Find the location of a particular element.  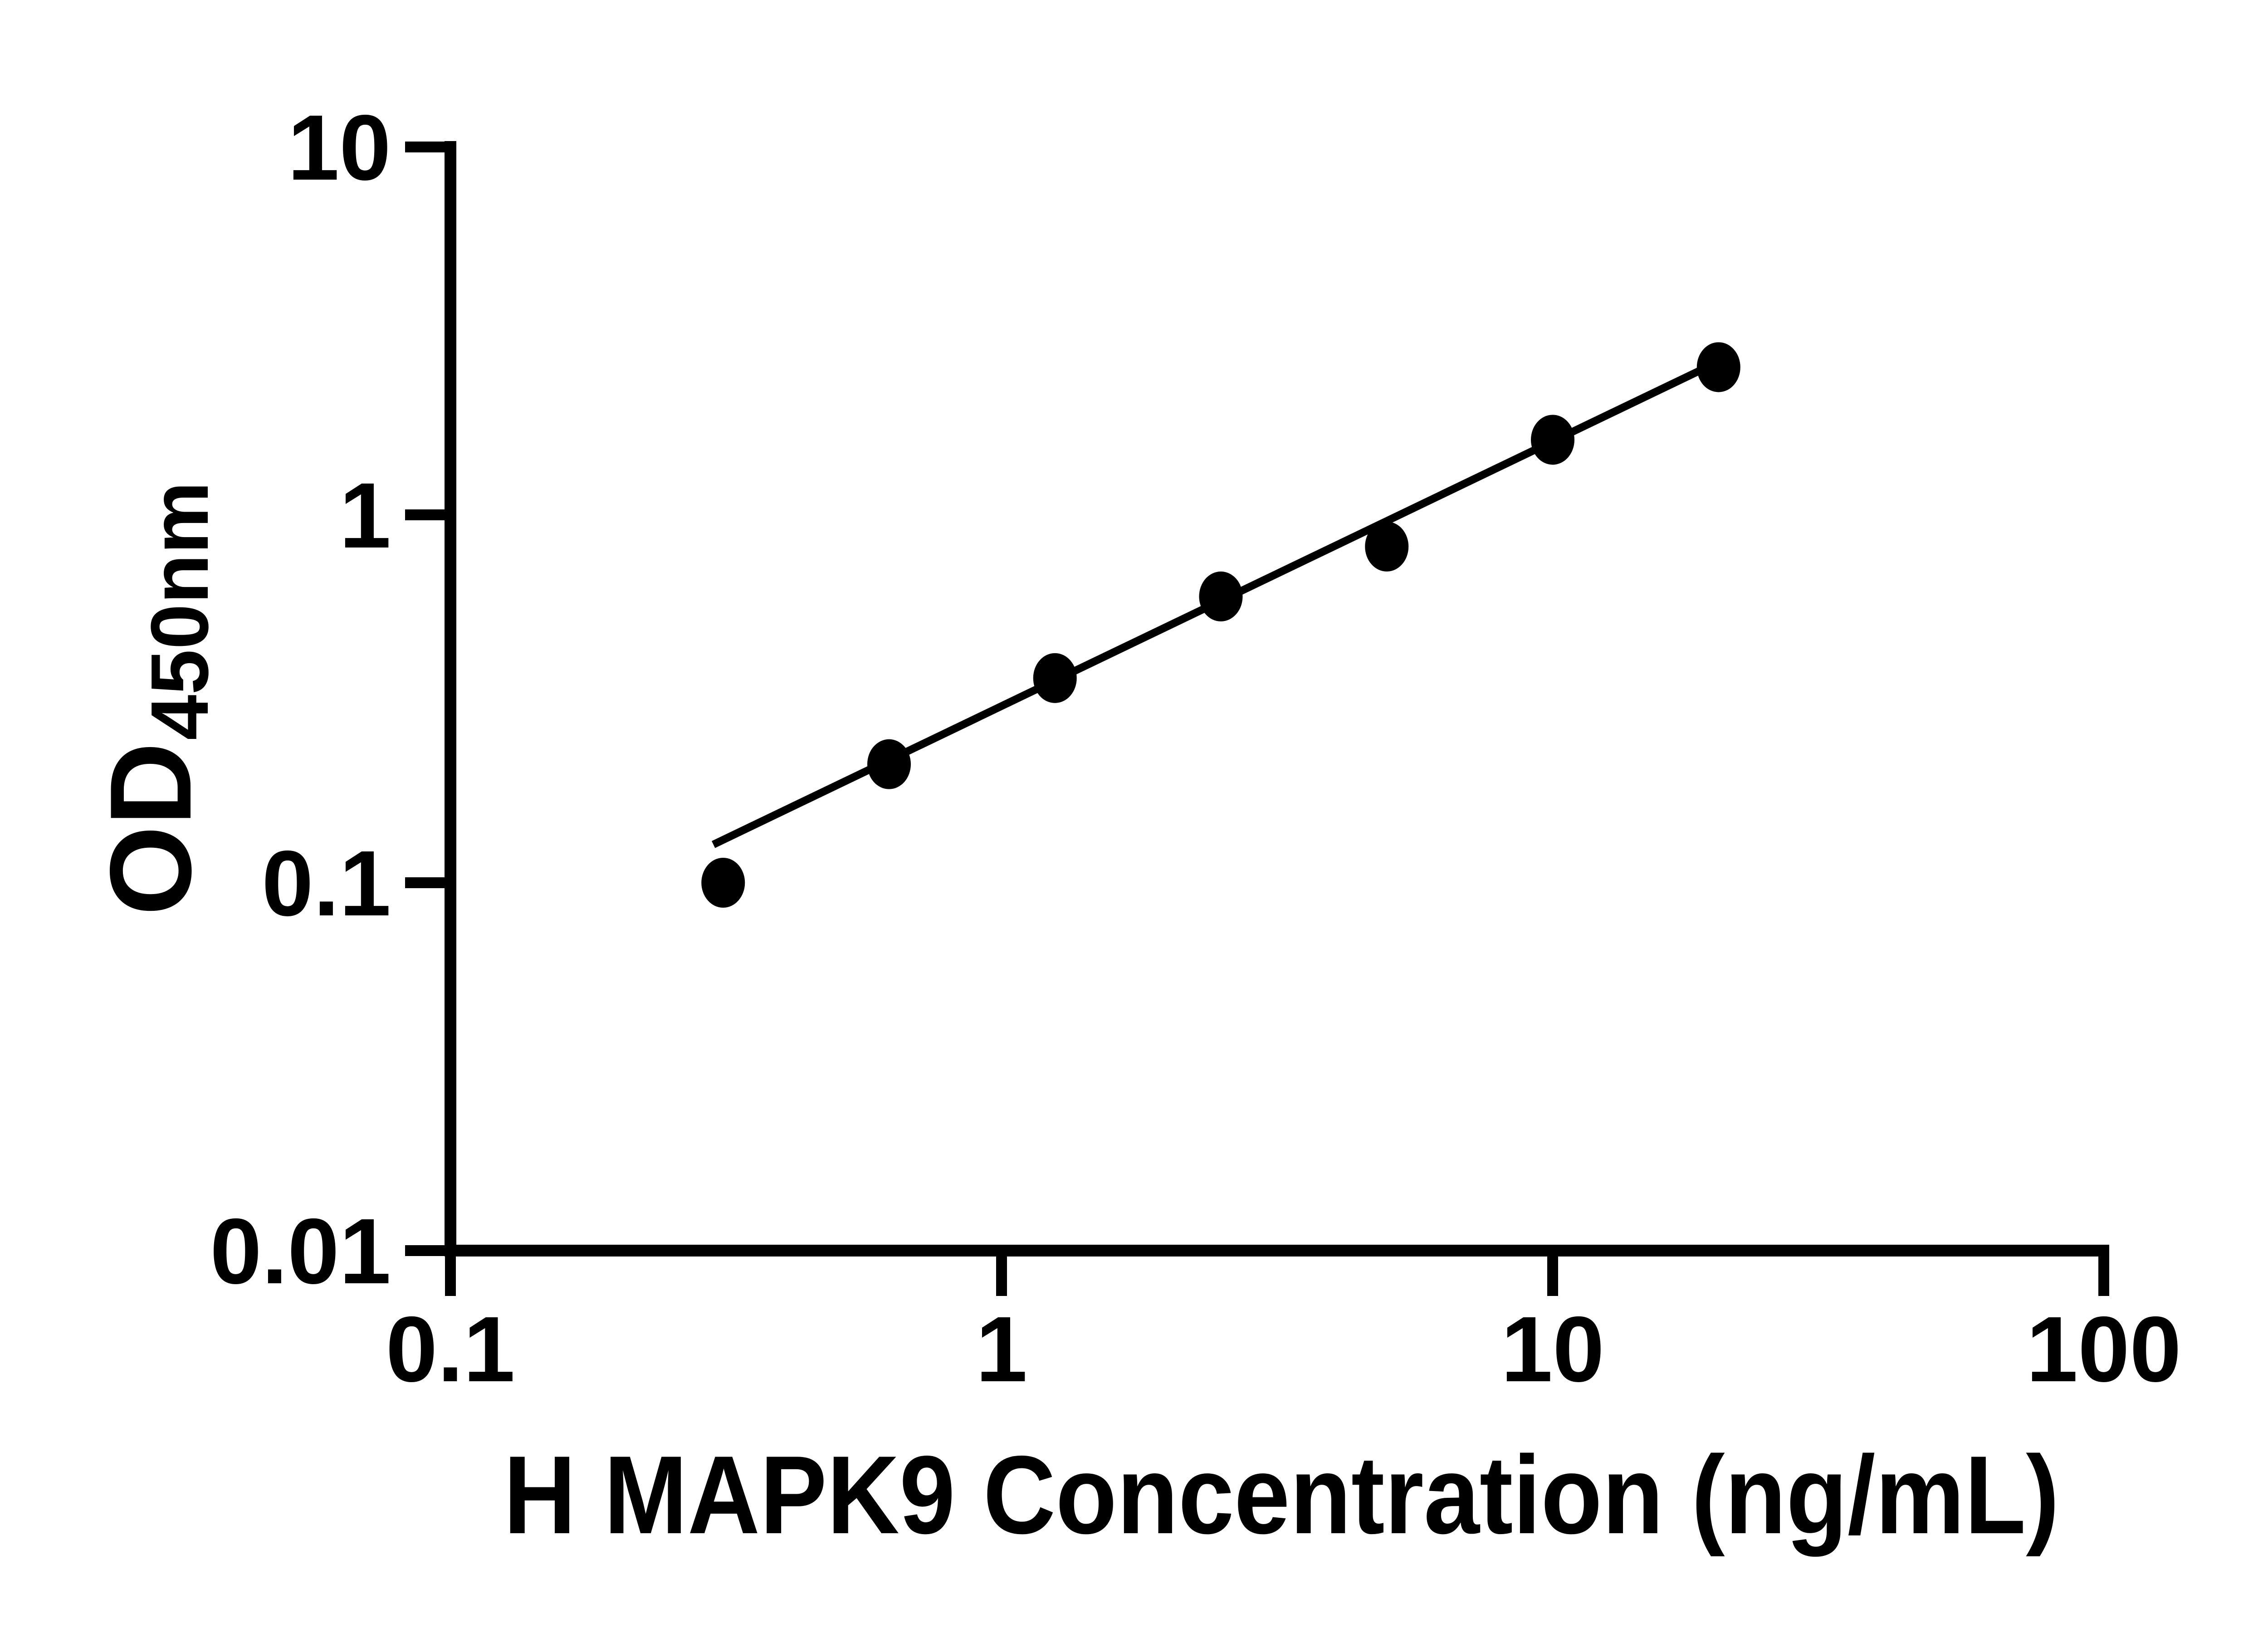

x-tick-label: 10 is located at coordinates (1553, 1349).